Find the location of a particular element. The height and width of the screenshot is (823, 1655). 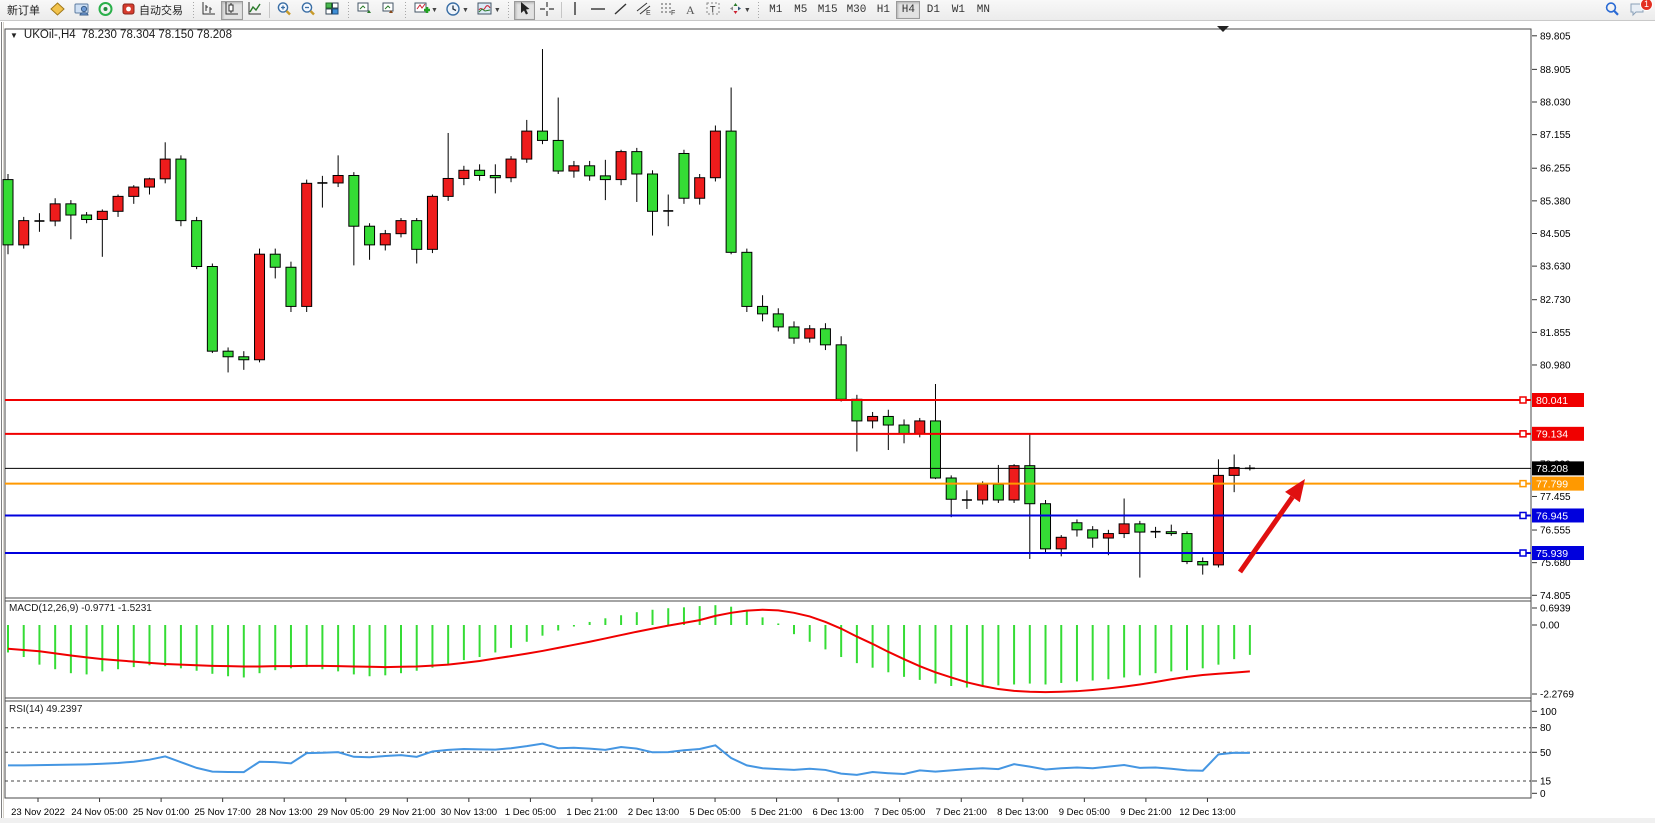

svg-text: 83.630 is located at coordinates (1555, 267).